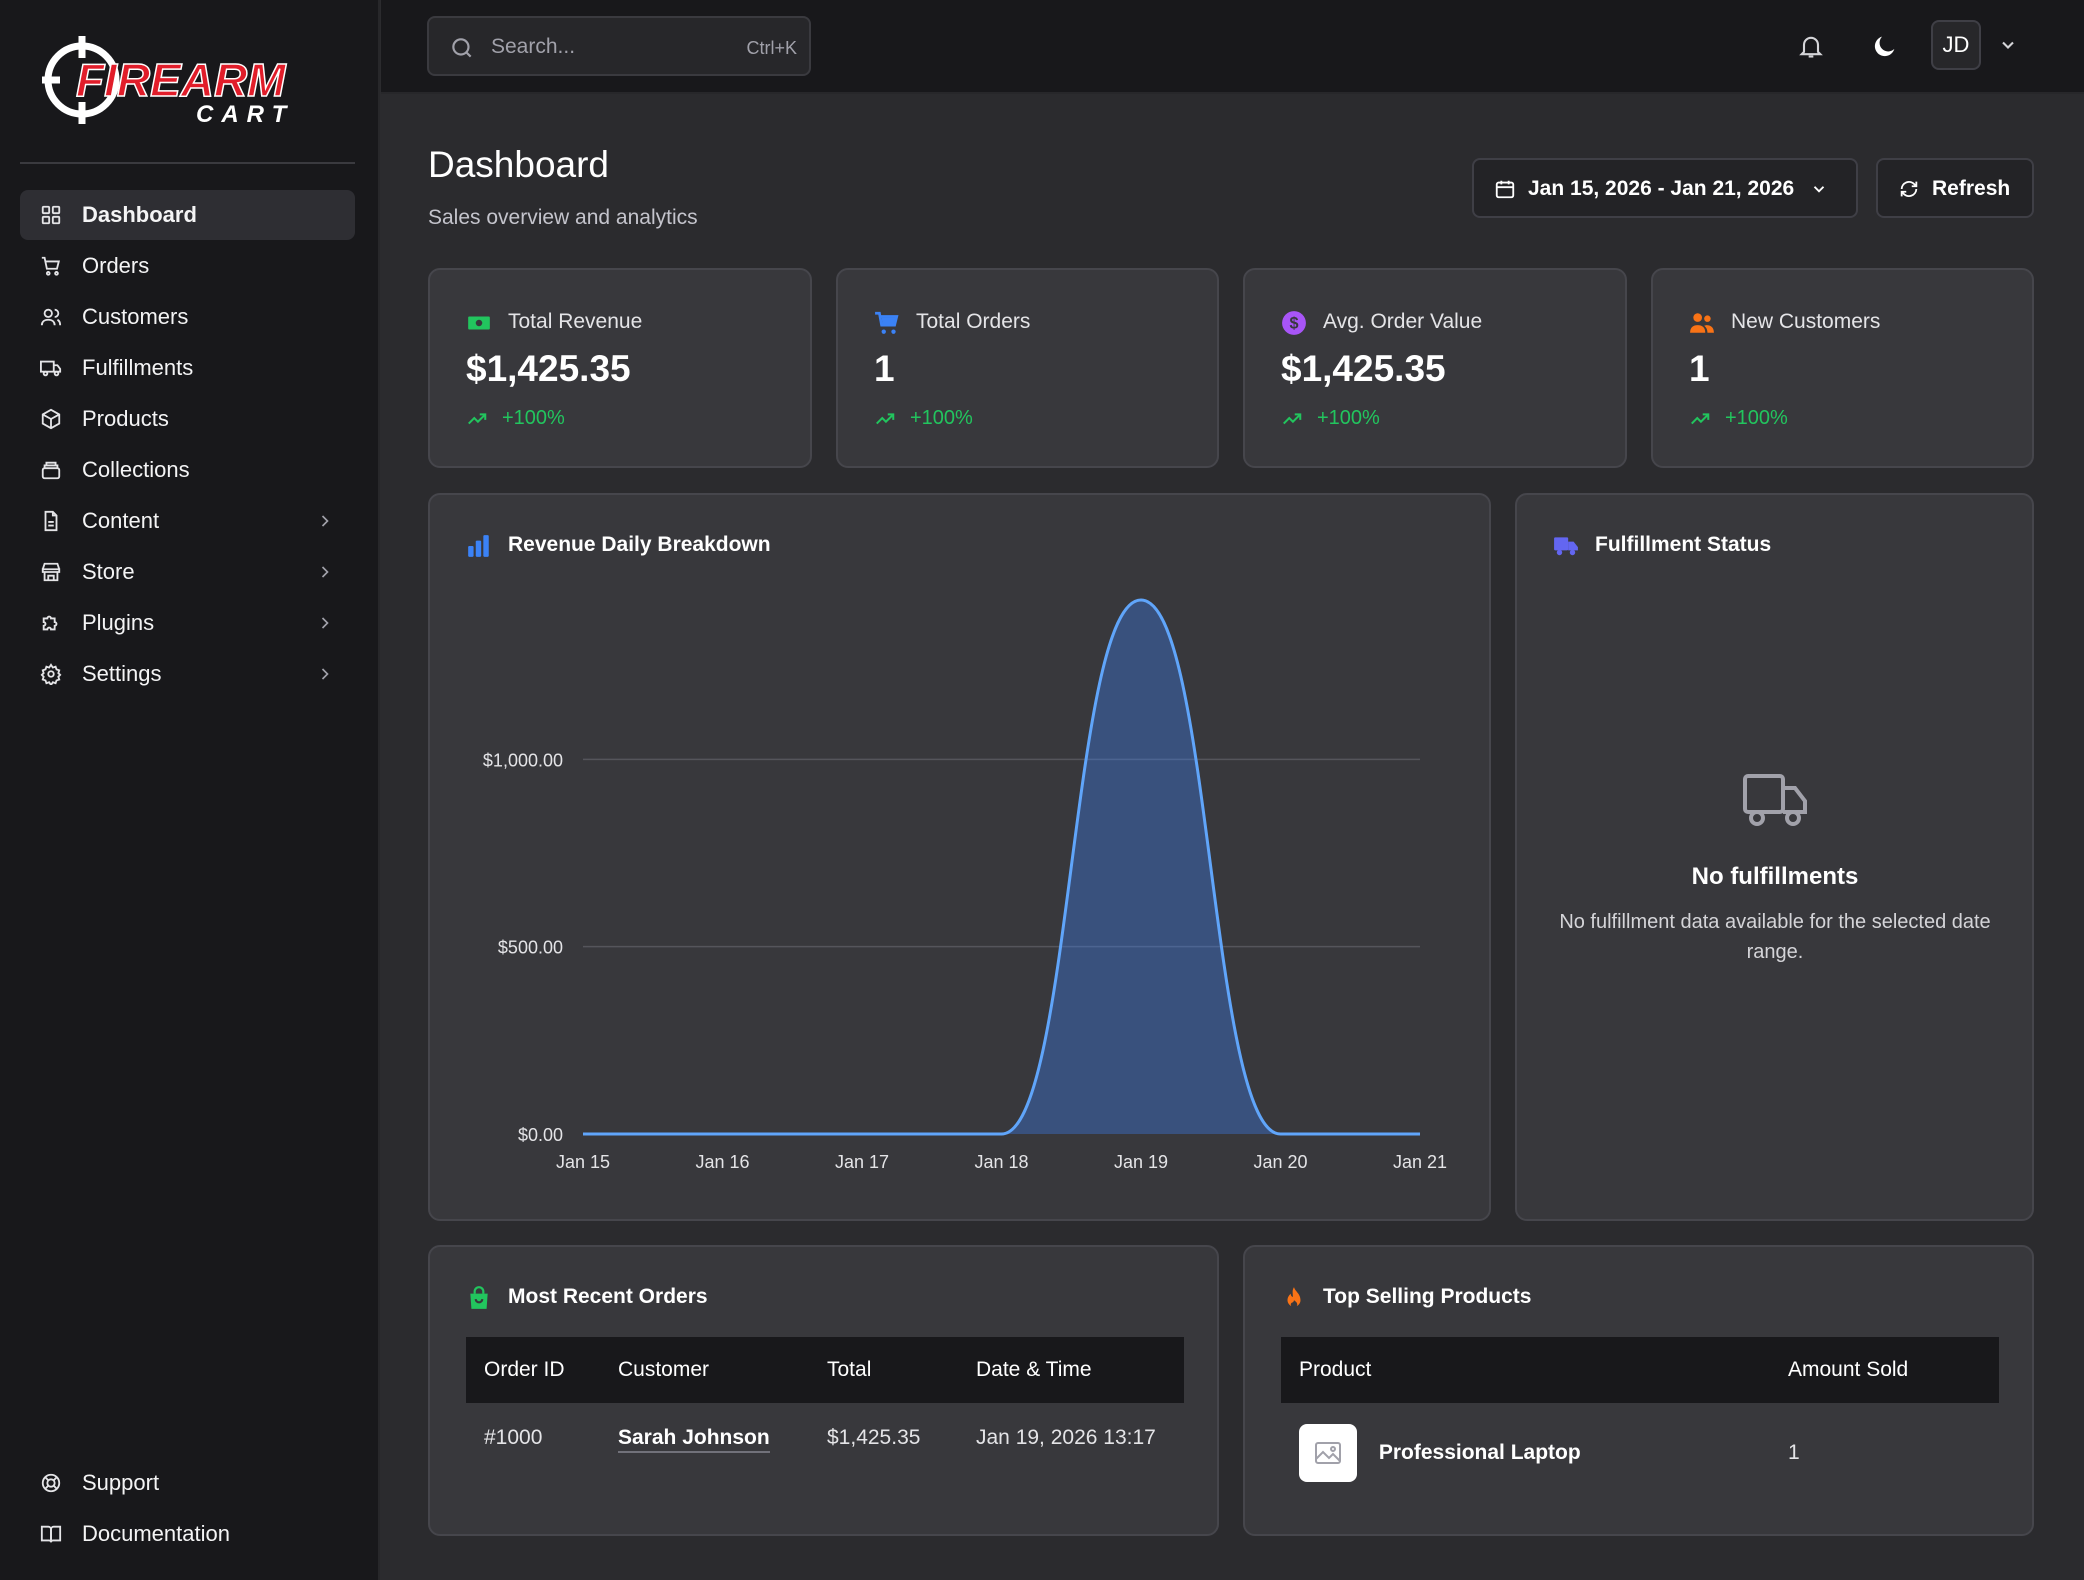  I want to click on area-fill, so click(1001, 867).